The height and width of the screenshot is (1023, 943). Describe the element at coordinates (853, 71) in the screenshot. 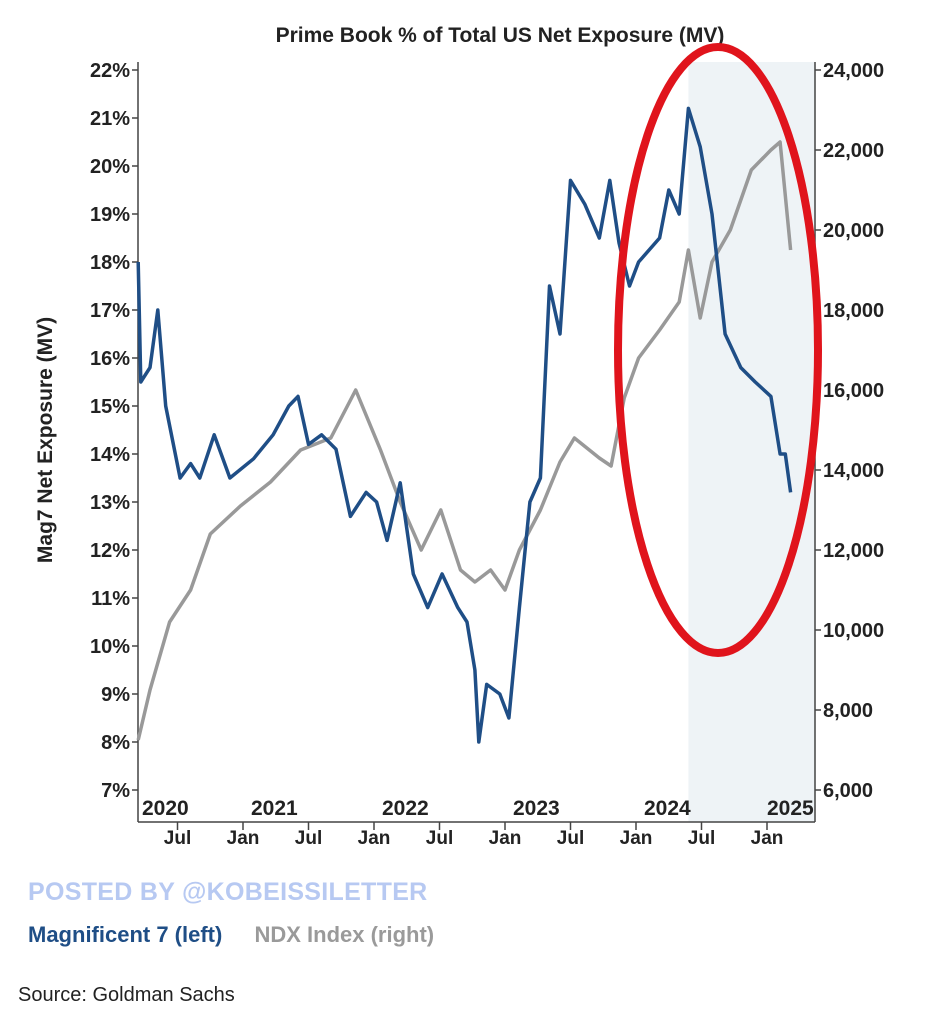

I see `y-right-tick-label: 24,000` at that location.